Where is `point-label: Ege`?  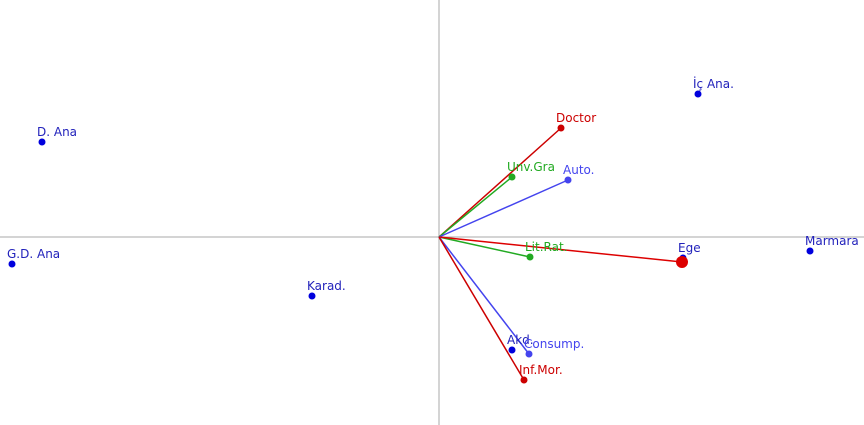
point-label: Ege is located at coordinates (689, 248).